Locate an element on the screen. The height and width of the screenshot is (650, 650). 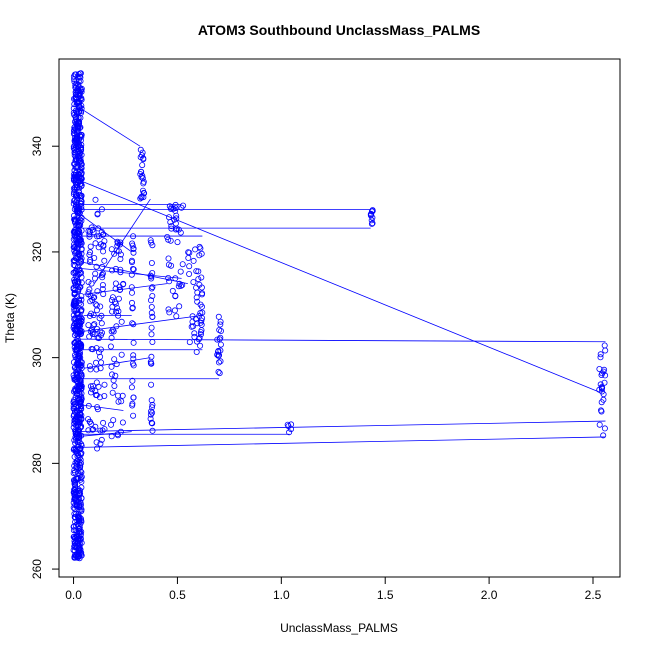
y-tick-label: 340 is located at coordinates (37, 146).